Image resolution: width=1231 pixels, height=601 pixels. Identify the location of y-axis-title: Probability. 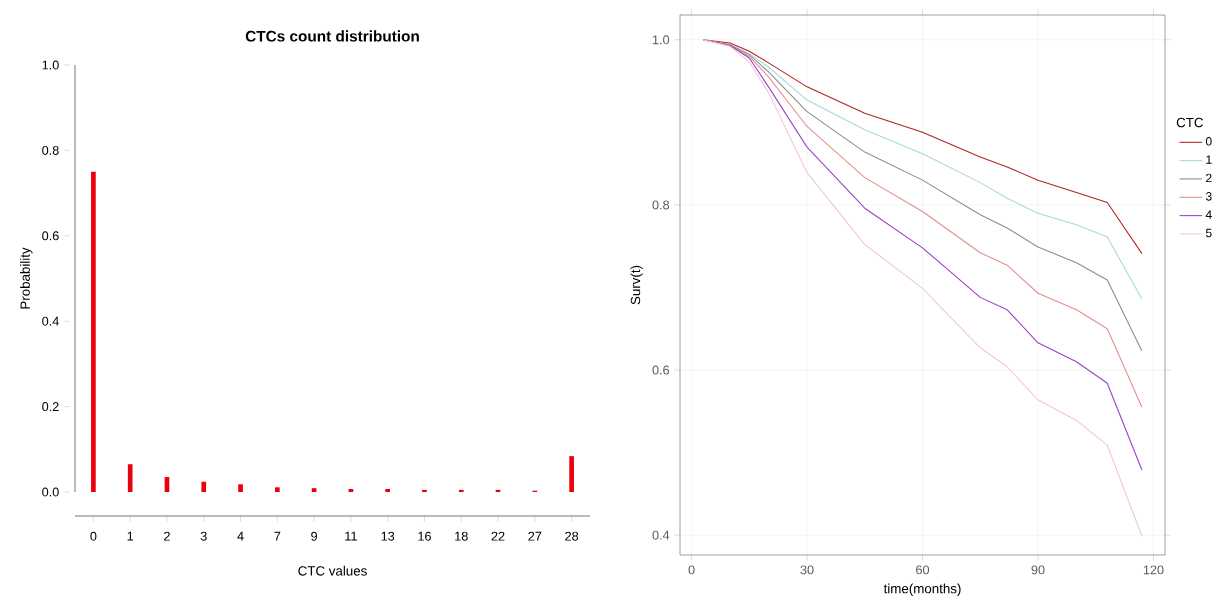
(26, 278).